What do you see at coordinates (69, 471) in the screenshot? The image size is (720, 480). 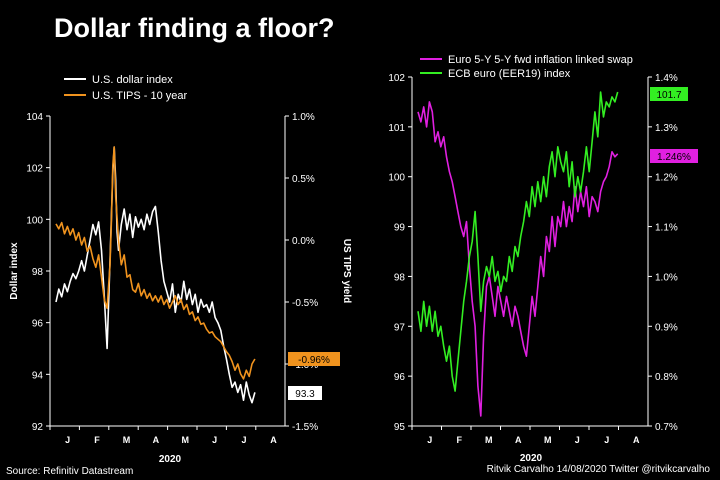 I see `source-note: Source: Refinitiv Datastream` at bounding box center [69, 471].